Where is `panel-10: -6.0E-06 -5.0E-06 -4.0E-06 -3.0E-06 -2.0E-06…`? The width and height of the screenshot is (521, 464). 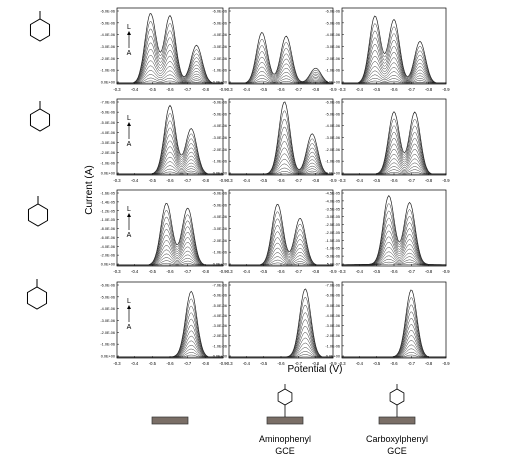
panel-10: -6.0E-06 -5.0E-06 -4.0E-06 -3.0E-06 -2.0E-06… is located at coordinates (163, 323).